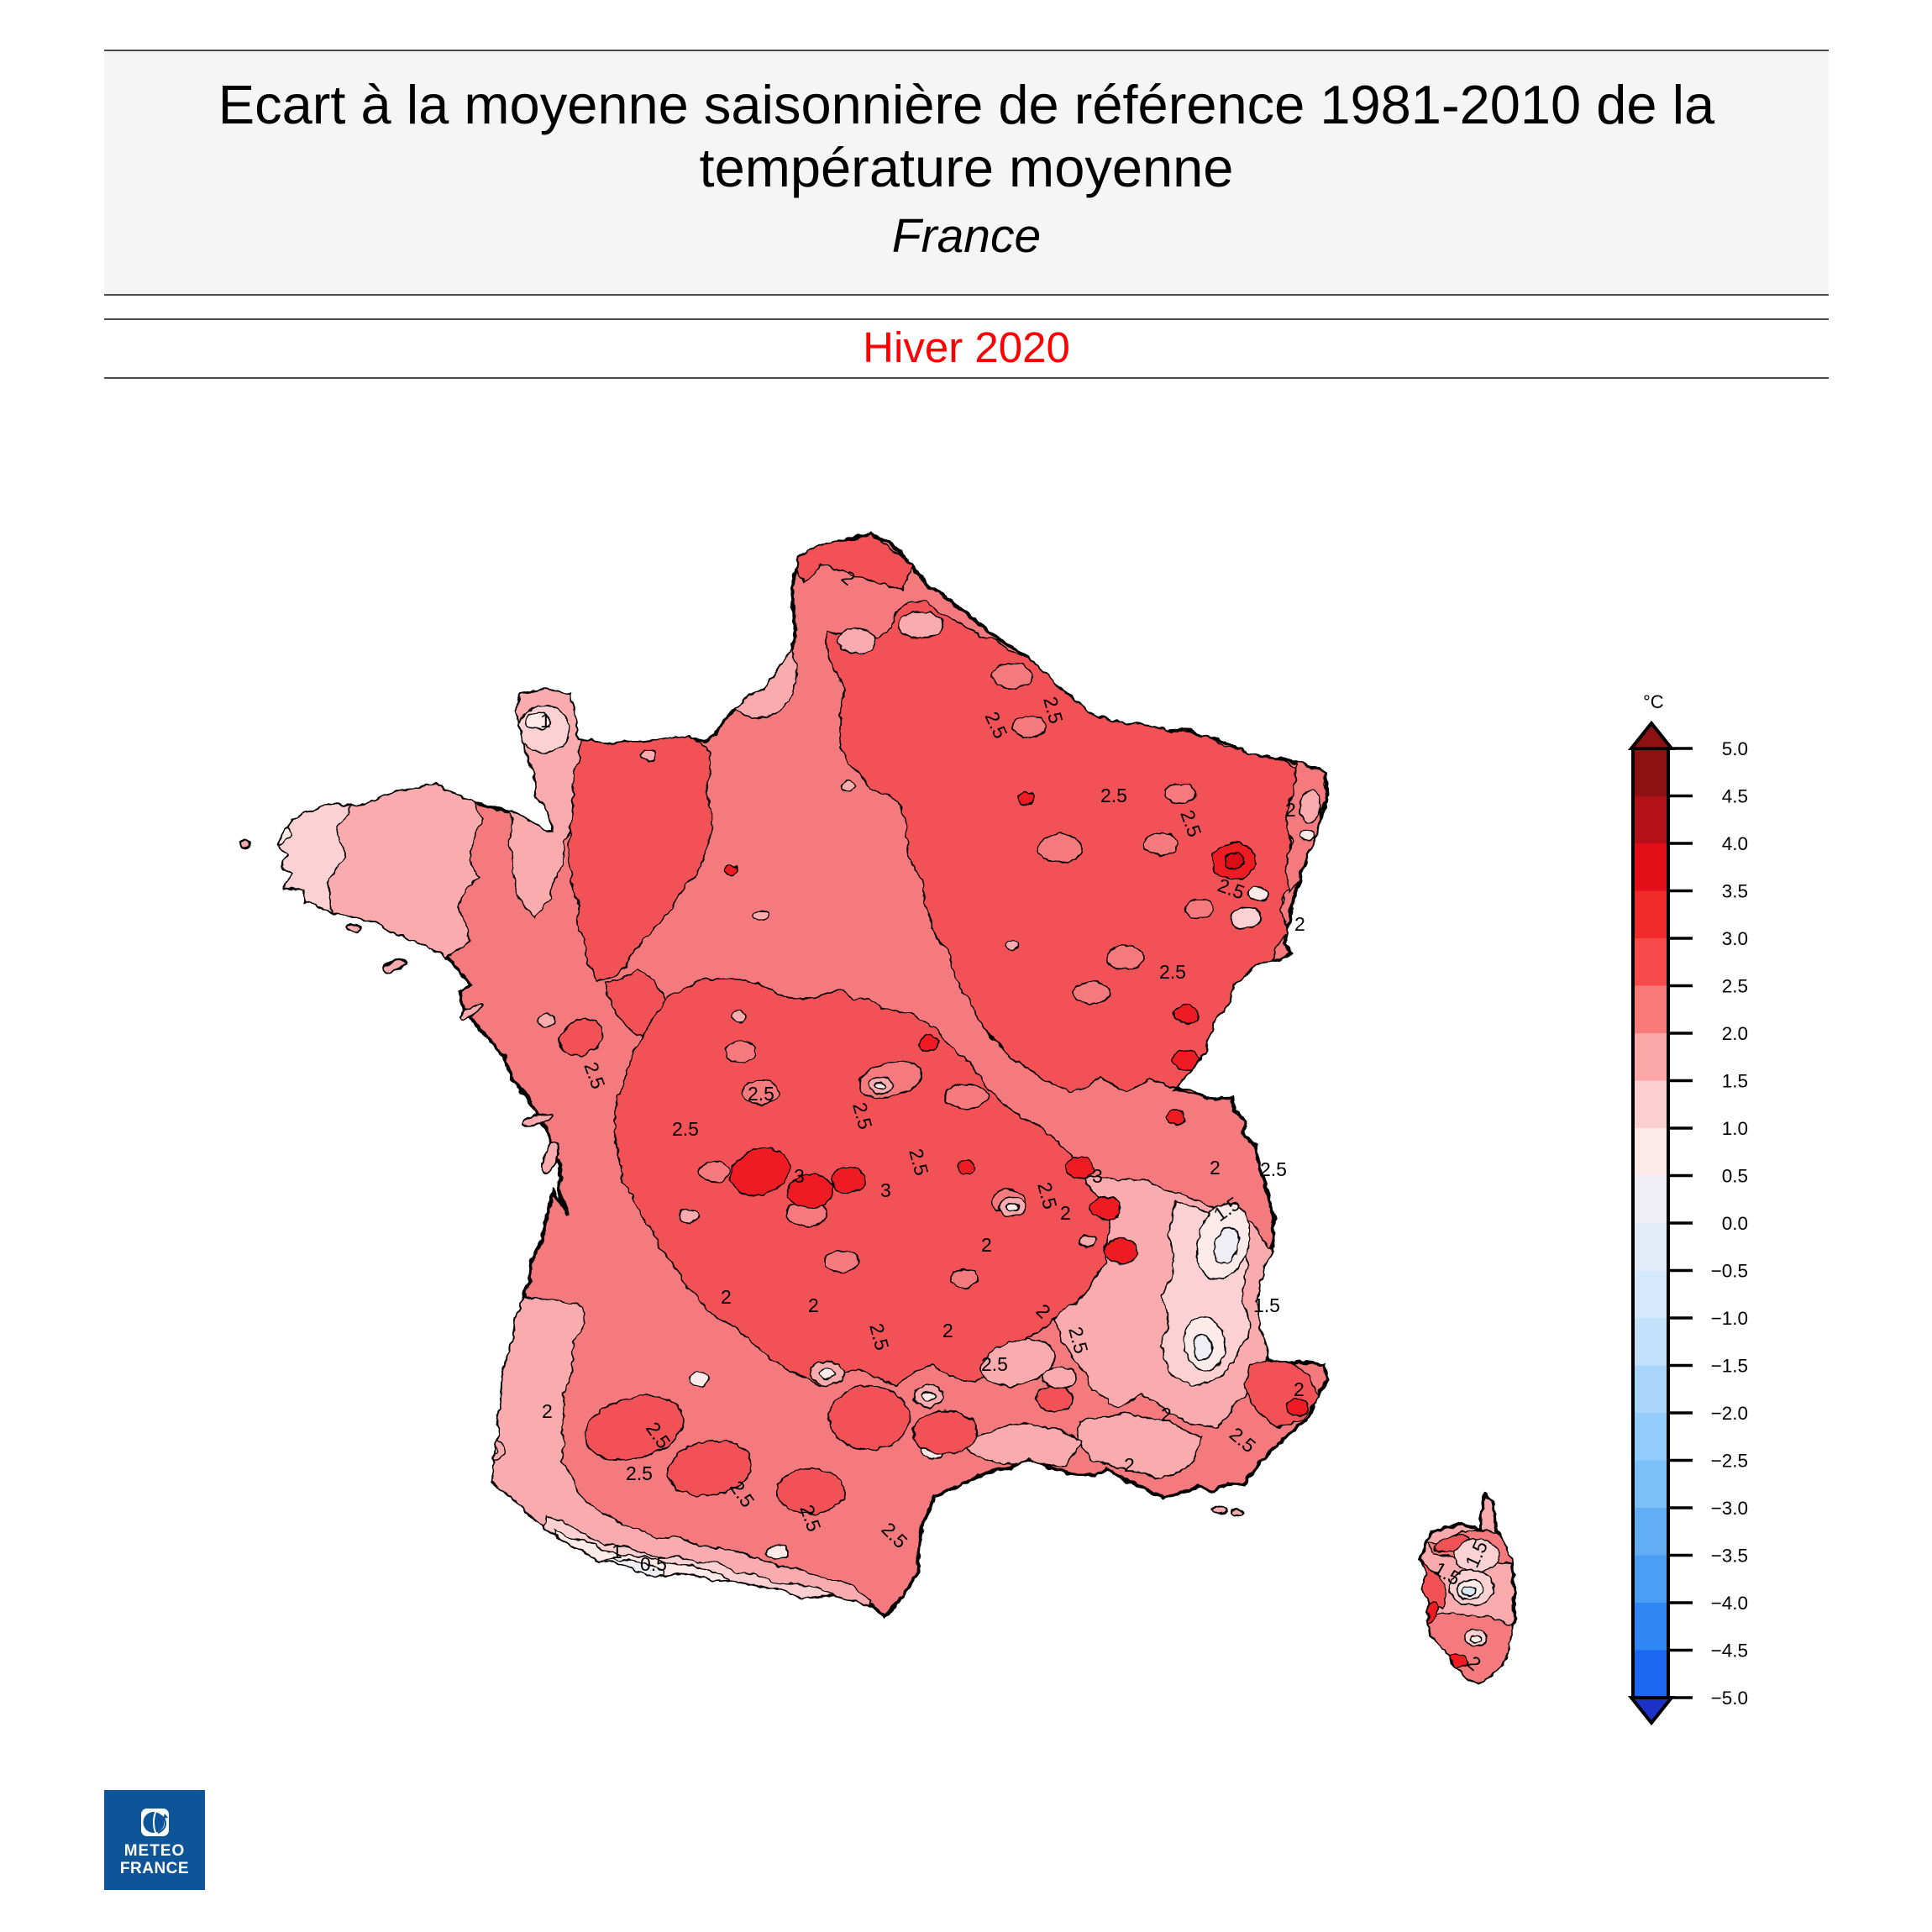 This screenshot has height=1932, width=1932. Describe the element at coordinates (1735, 843) in the screenshot. I see `svg-text: 4.0` at that location.